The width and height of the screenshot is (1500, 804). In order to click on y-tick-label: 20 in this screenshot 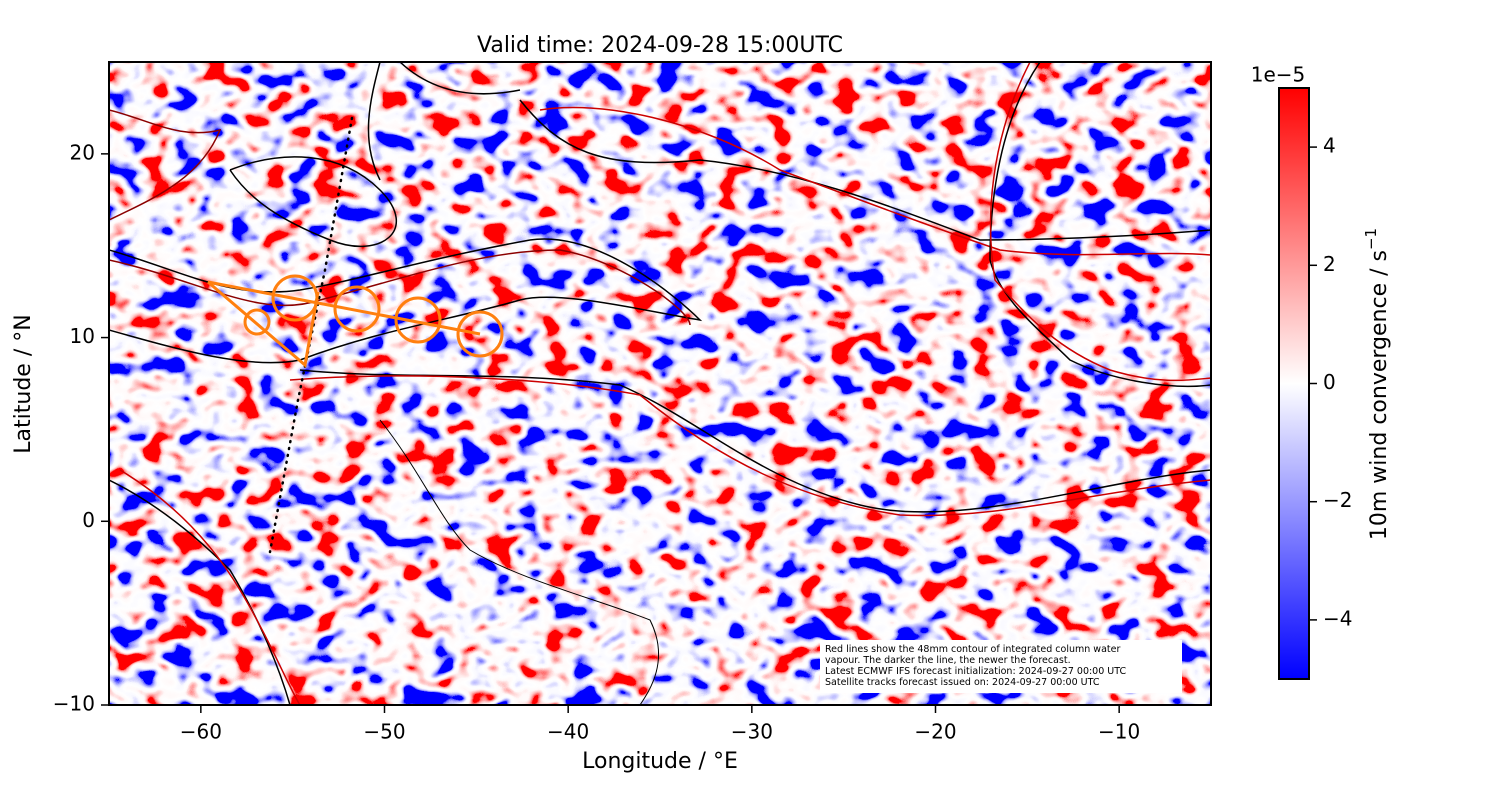, I will do `click(82, 152)`.